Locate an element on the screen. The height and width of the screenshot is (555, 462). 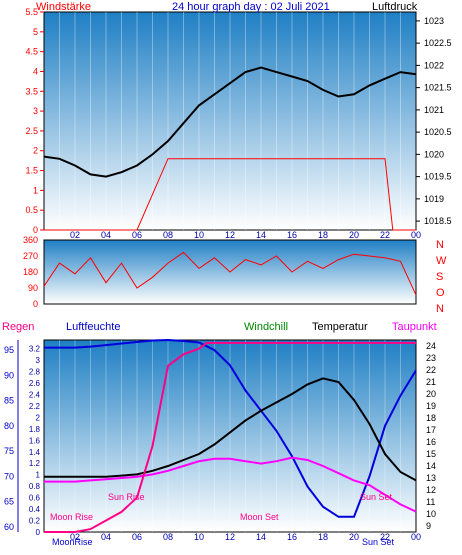
humidity-tick: 65 is located at coordinates (9, 502).